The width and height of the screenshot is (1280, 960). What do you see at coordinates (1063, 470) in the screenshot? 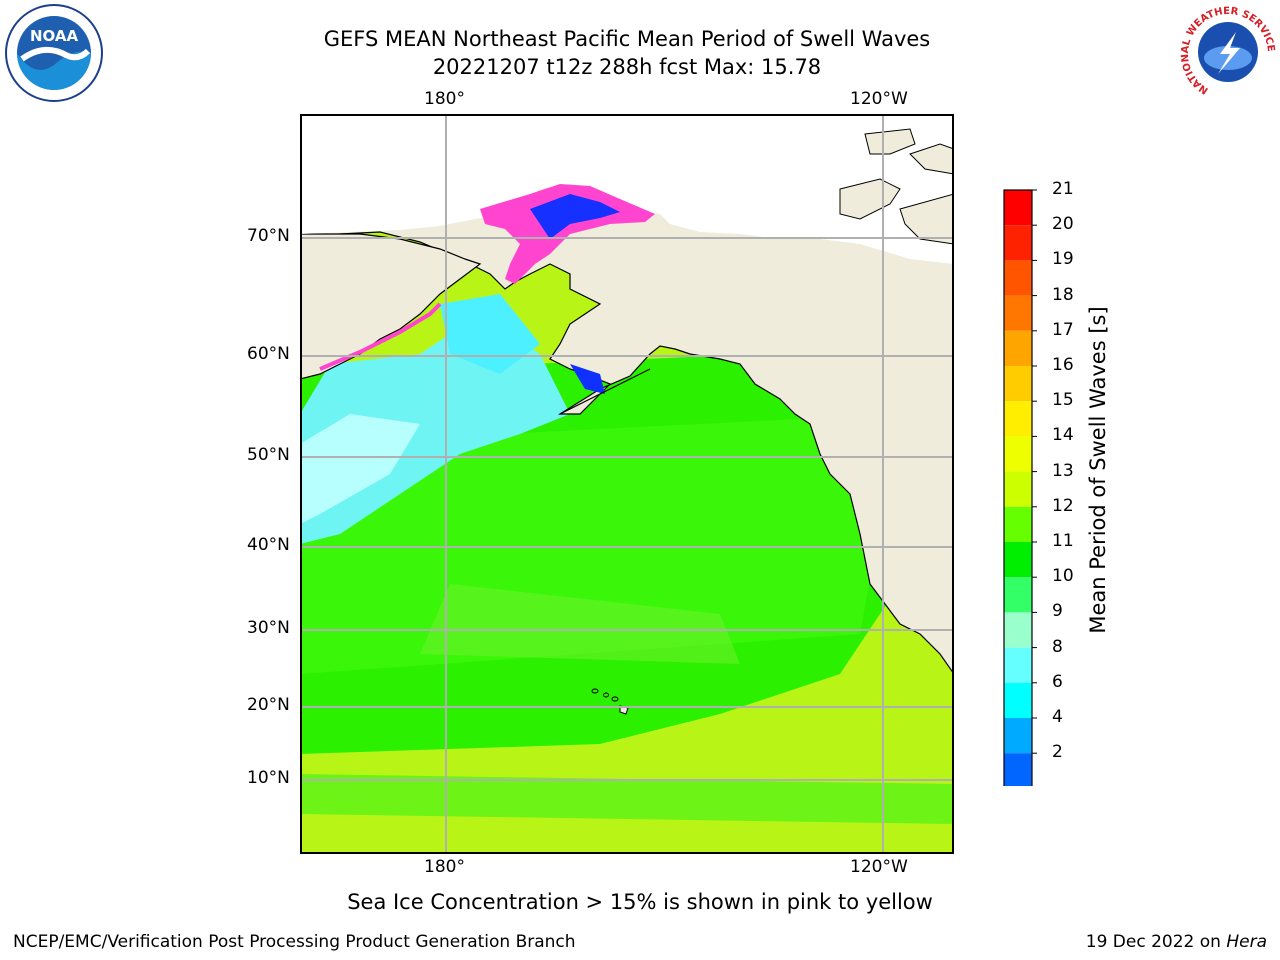
I see `colorbar-tick-label: 13` at bounding box center [1063, 470].